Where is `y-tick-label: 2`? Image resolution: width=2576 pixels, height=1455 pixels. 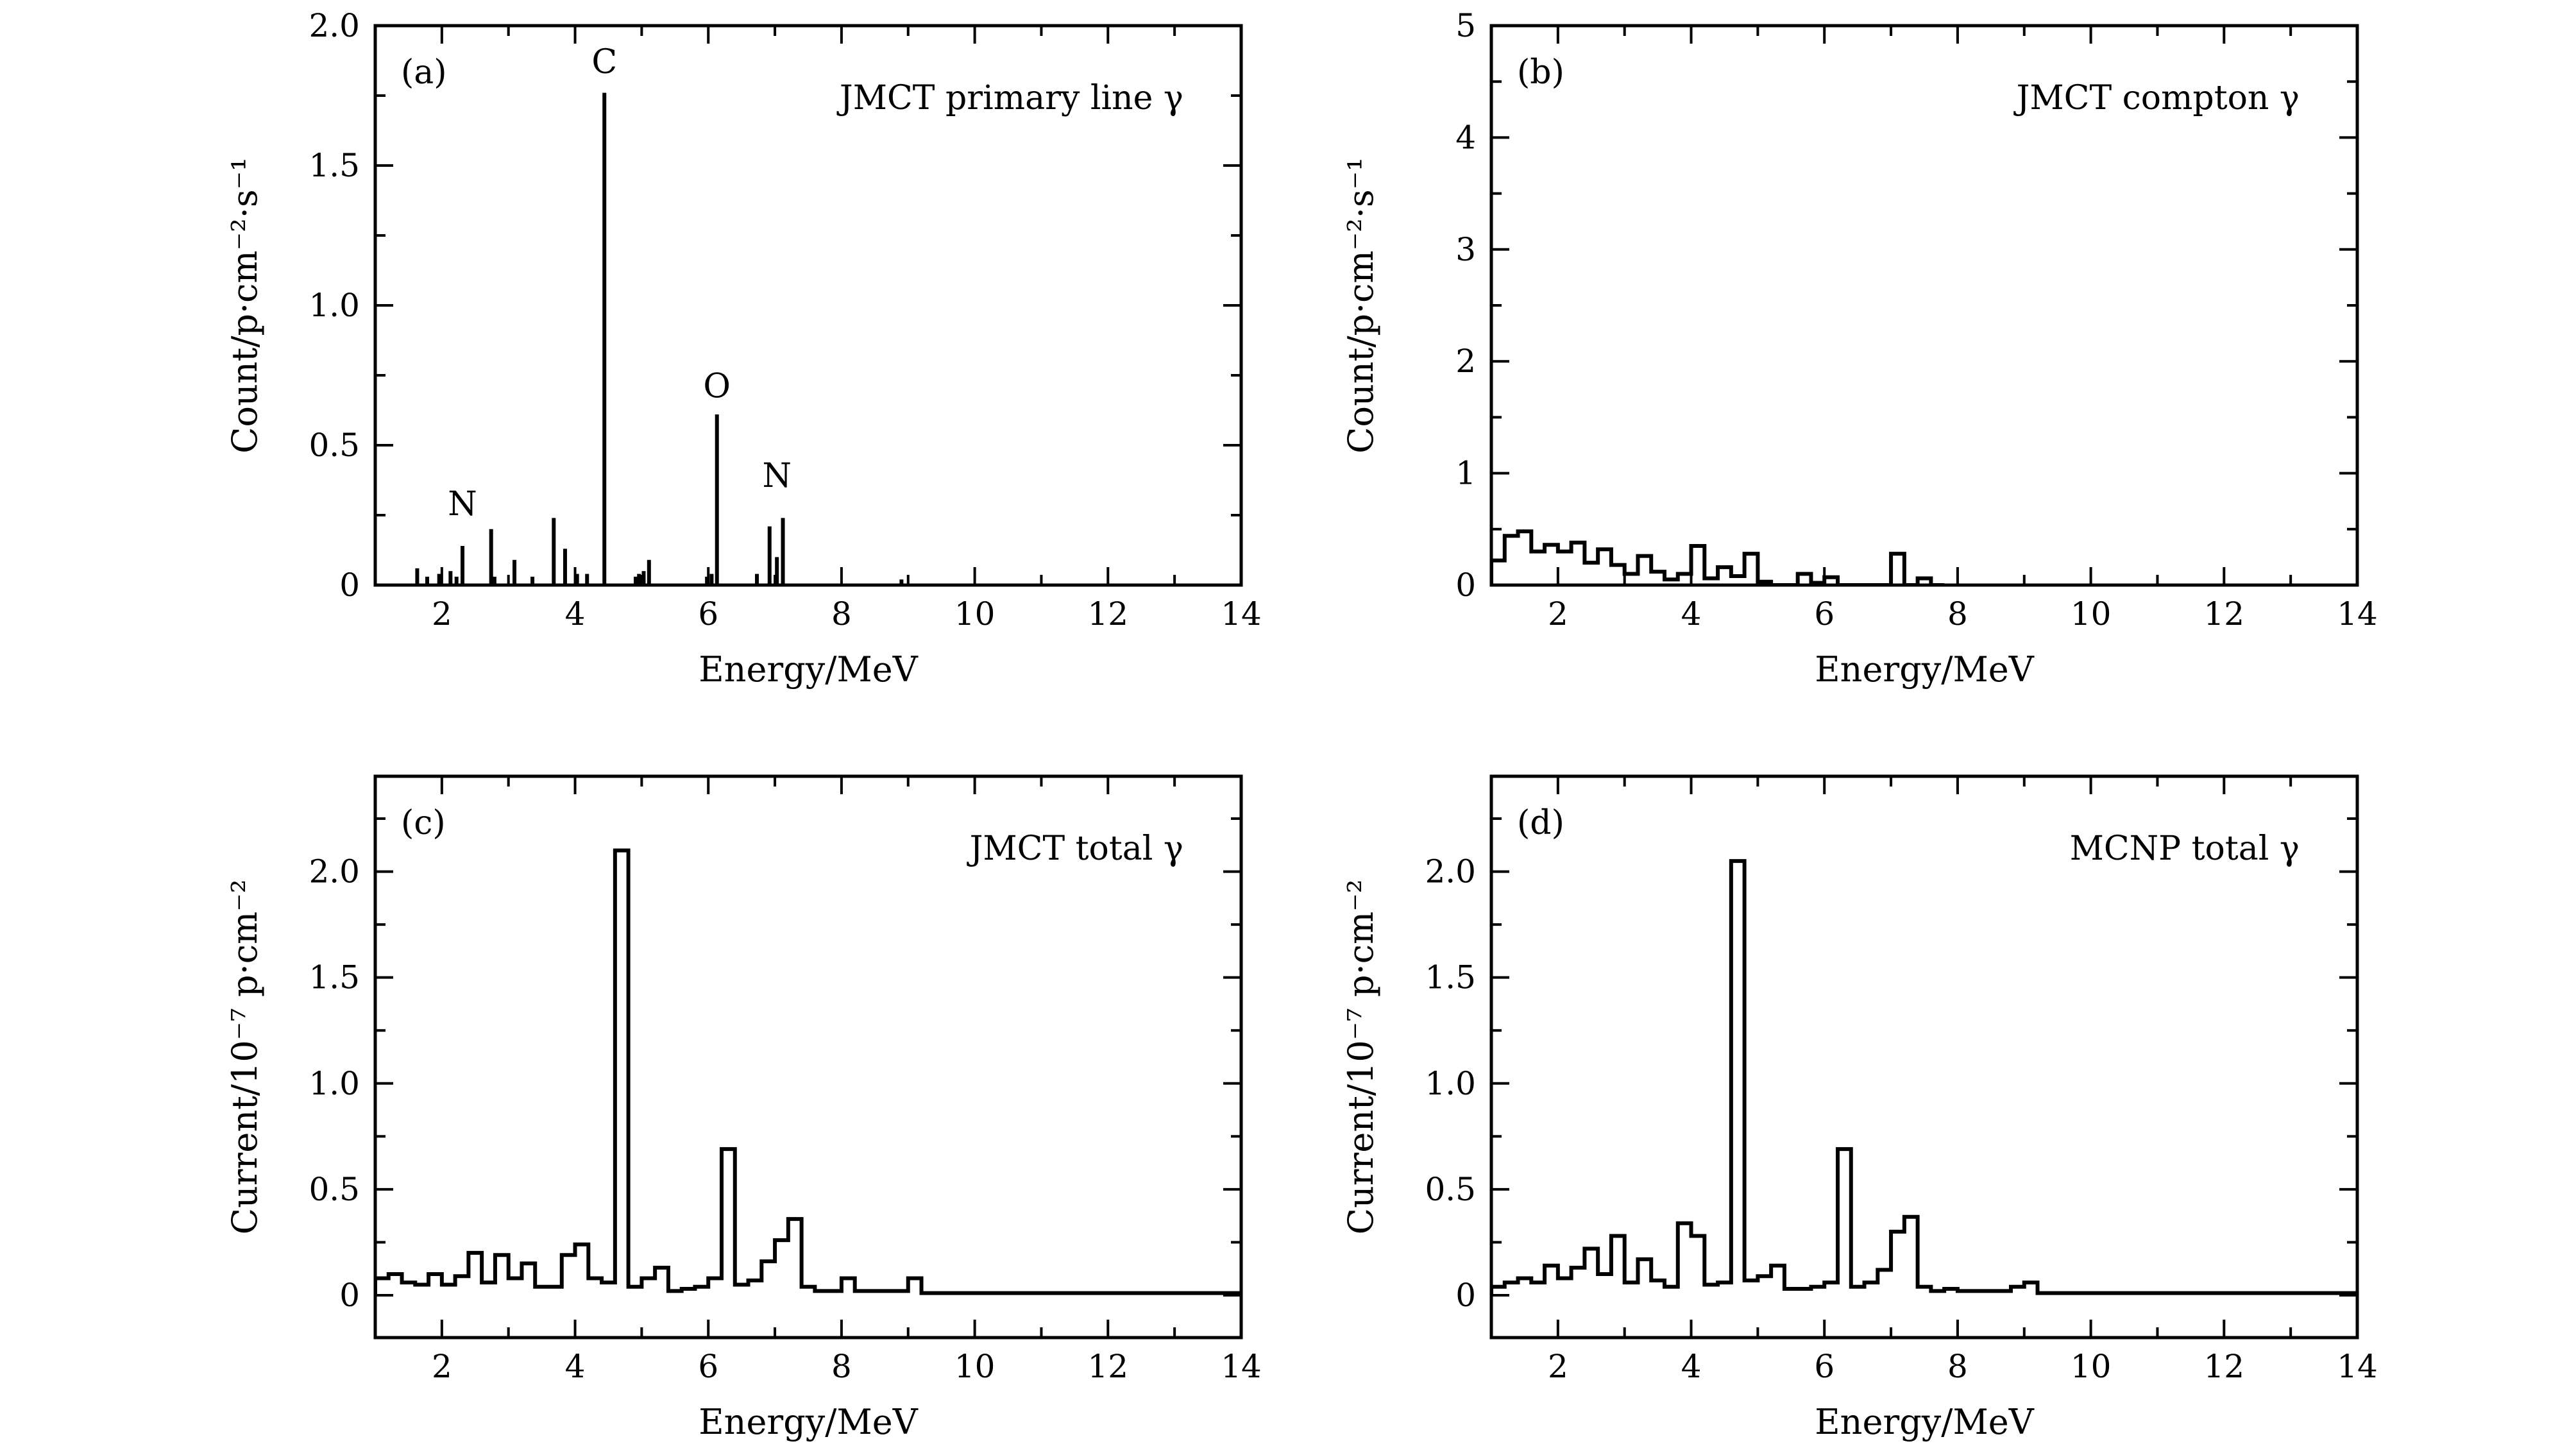 y-tick-label: 2 is located at coordinates (1465, 361).